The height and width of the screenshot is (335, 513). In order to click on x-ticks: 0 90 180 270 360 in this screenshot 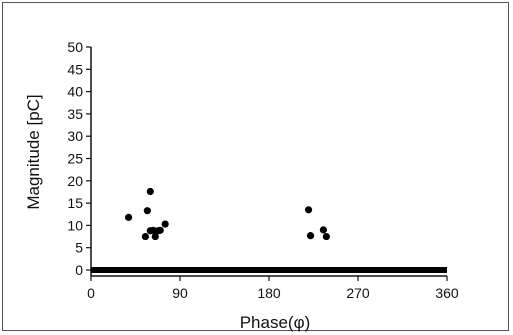, I will do `click(273, 288)`.